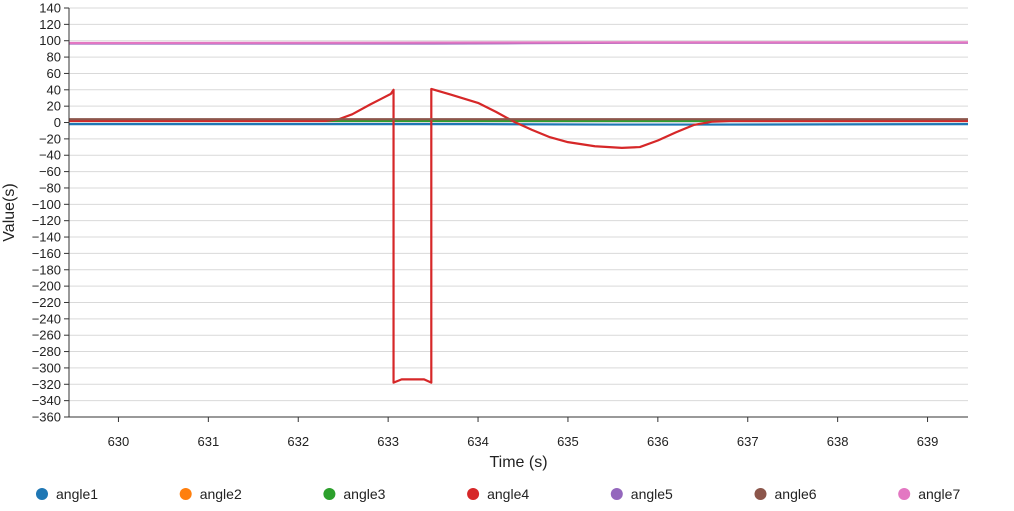 The width and height of the screenshot is (1014, 511). What do you see at coordinates (9, 212) in the screenshot?
I see `y-axis-title: Value(s)` at bounding box center [9, 212].